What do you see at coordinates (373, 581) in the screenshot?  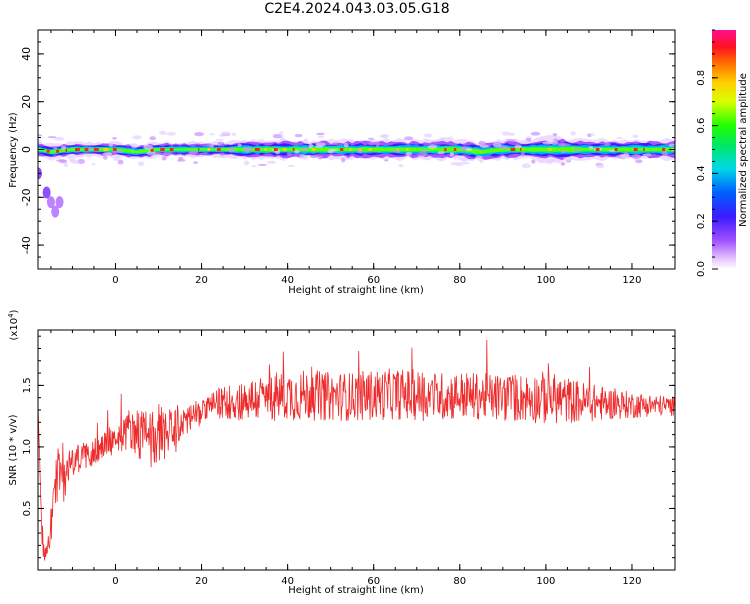 I see `x-tick-label: 60` at bounding box center [373, 581].